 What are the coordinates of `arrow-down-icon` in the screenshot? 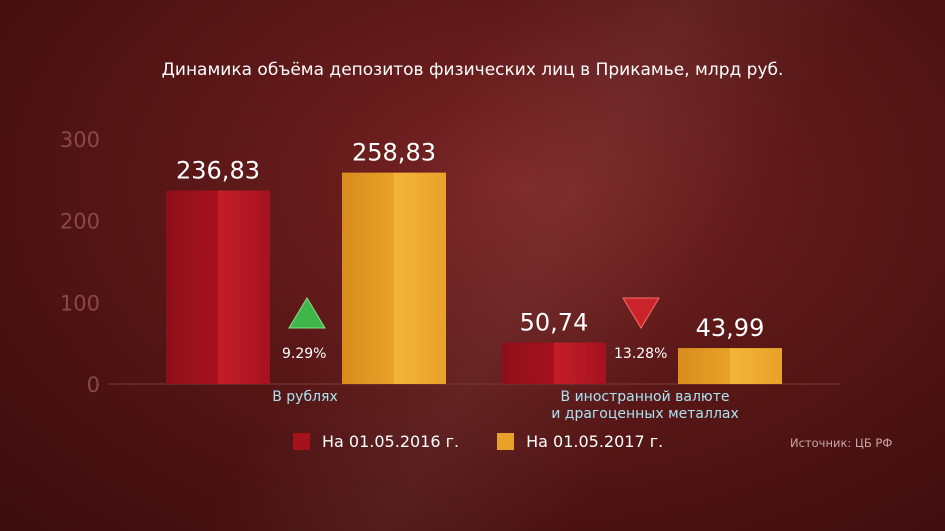 It's located at (641, 313).